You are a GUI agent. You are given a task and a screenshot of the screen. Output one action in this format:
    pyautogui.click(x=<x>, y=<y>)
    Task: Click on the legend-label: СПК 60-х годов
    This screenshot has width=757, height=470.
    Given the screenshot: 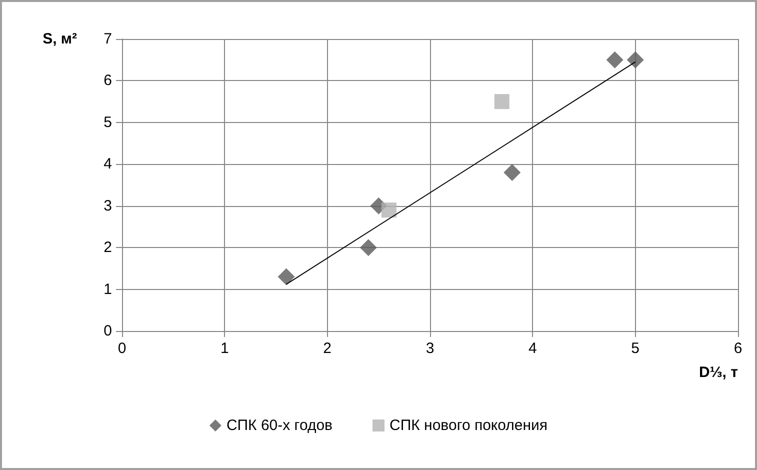 What is the action you would take?
    pyautogui.click(x=279, y=425)
    